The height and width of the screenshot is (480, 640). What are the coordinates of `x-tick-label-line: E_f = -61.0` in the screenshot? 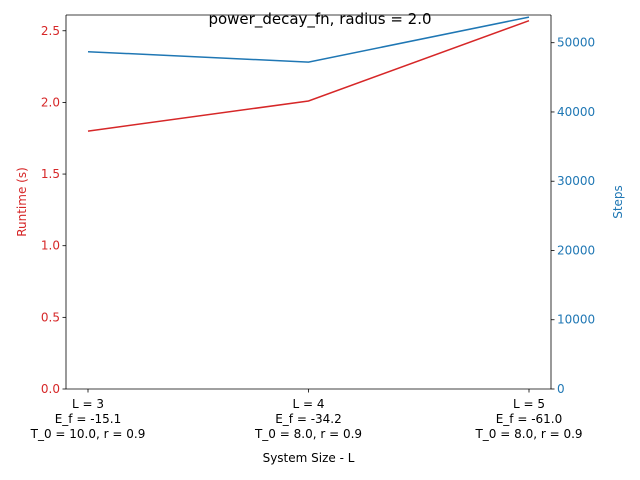 It's located at (529, 419).